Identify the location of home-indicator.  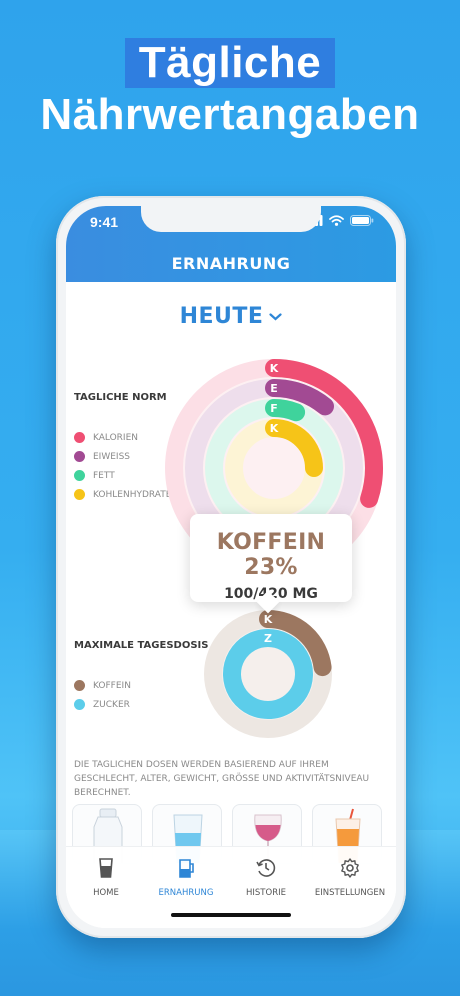
(231, 915).